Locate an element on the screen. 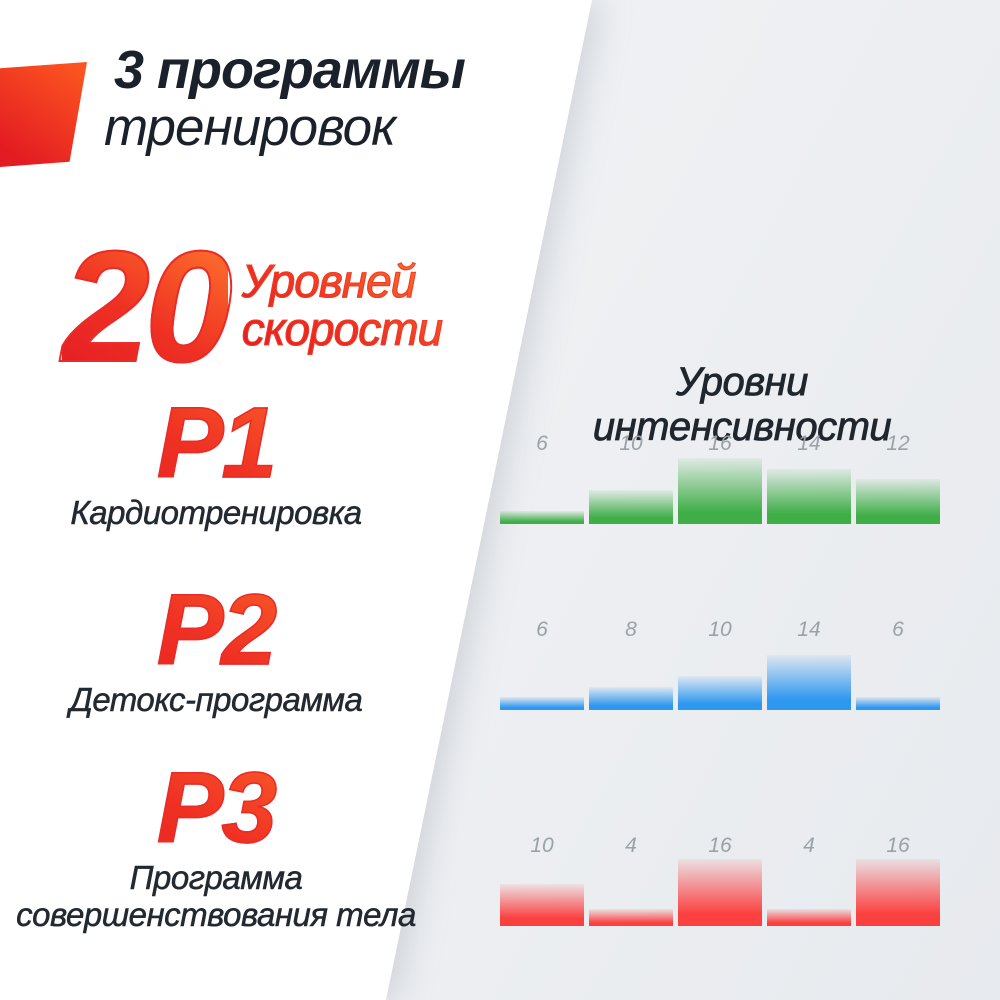  program-name-p3: Программа совершенствования тела is located at coordinates (216, 896).